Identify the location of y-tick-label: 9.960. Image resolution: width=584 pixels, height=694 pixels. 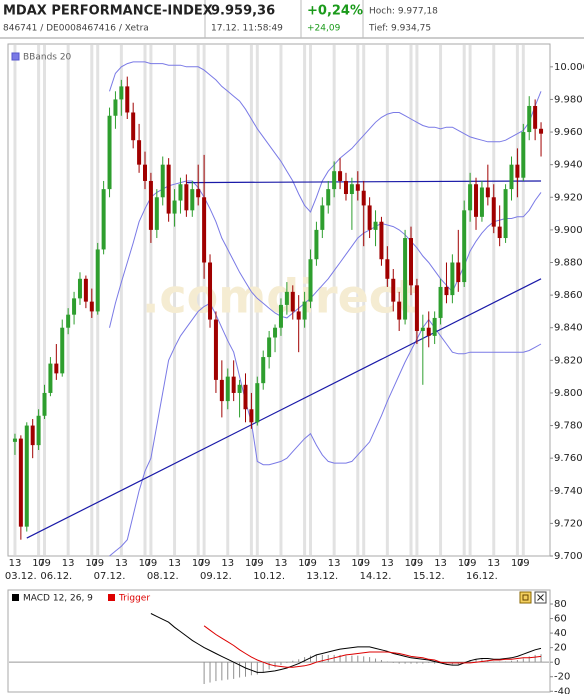
(568, 132).